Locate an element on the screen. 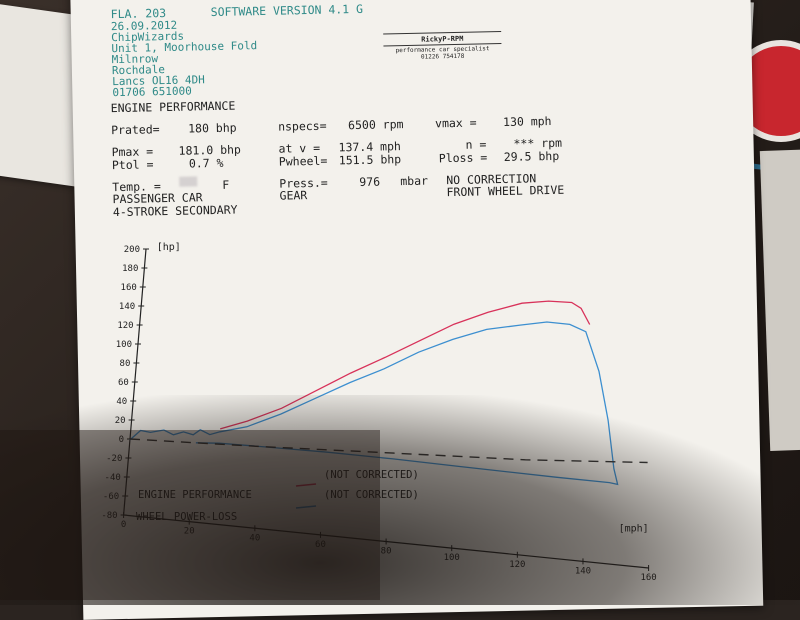  y-tick-label: 160 is located at coordinates (129, 288).